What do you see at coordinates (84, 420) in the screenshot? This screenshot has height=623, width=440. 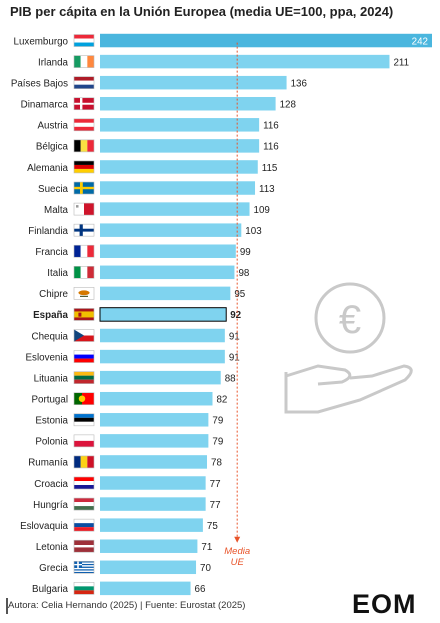 I see `flag-estonia-icon` at bounding box center [84, 420].